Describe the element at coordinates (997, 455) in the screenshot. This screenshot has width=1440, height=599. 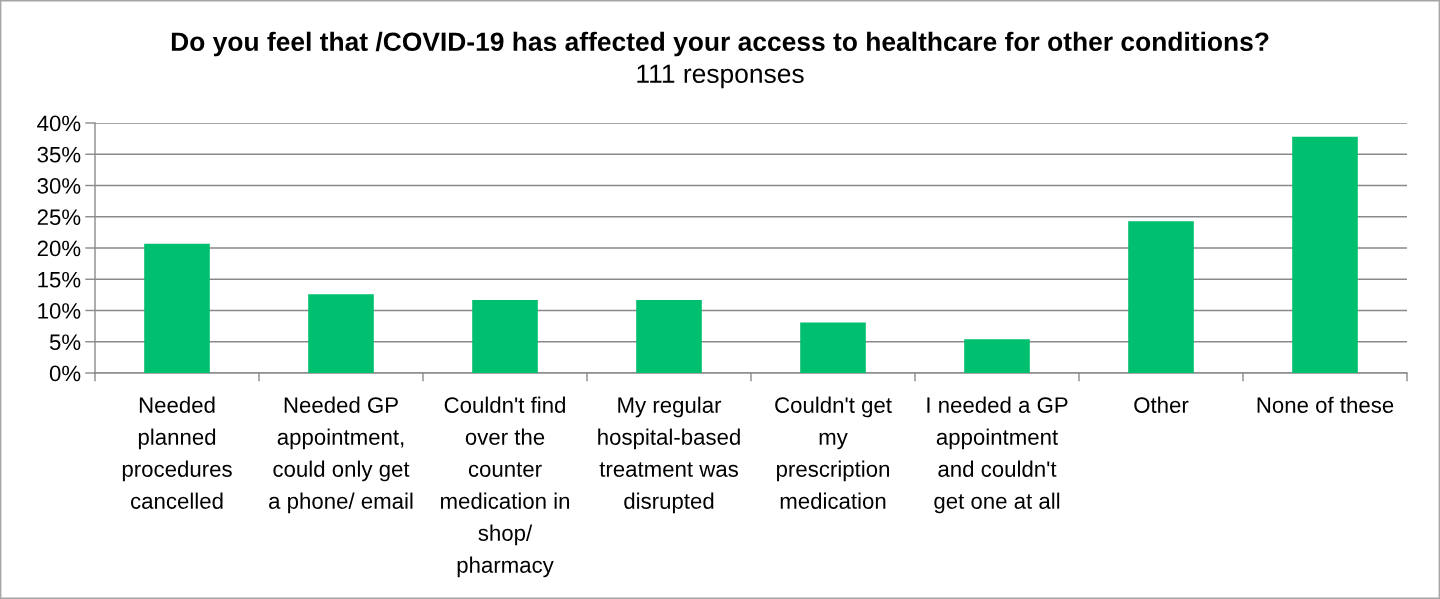
I see `x-tick-label: I needed a GP appointment and couldn't get one at all` at that location.